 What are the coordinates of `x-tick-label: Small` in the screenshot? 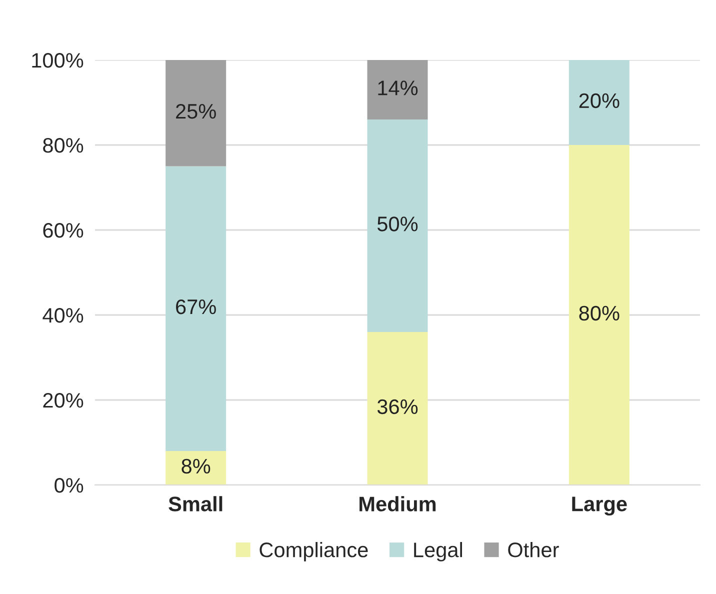 It's located at (195, 504).